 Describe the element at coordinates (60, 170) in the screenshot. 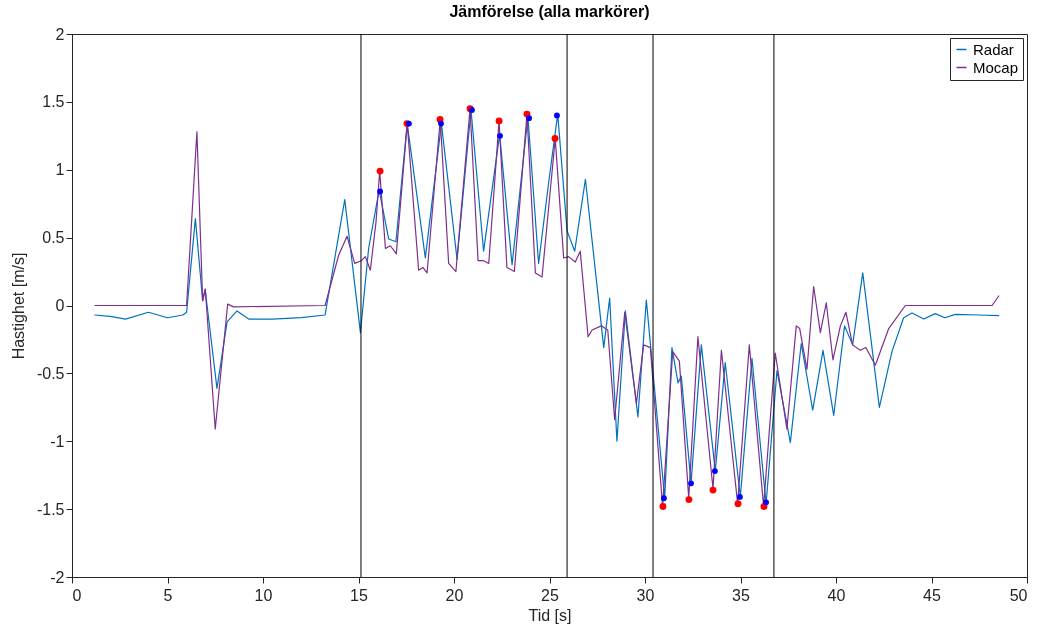

I see `y-tick-label: 1` at that location.